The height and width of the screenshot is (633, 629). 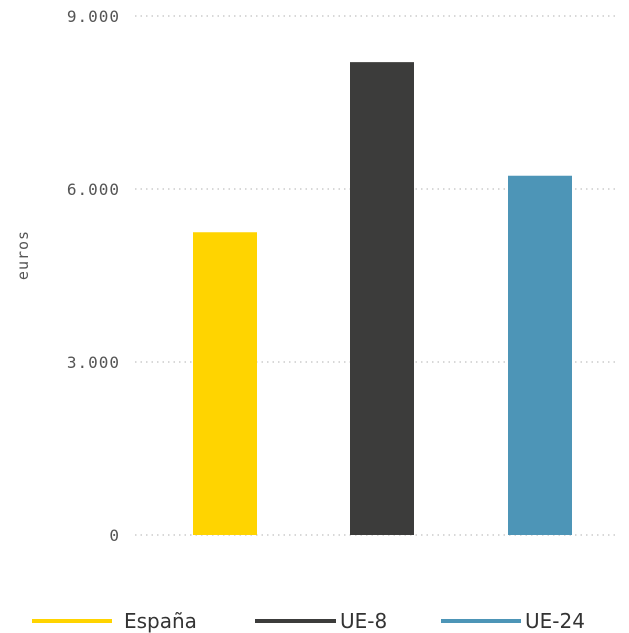 I want to click on y-tick-label: 6.000, so click(x=93, y=189).